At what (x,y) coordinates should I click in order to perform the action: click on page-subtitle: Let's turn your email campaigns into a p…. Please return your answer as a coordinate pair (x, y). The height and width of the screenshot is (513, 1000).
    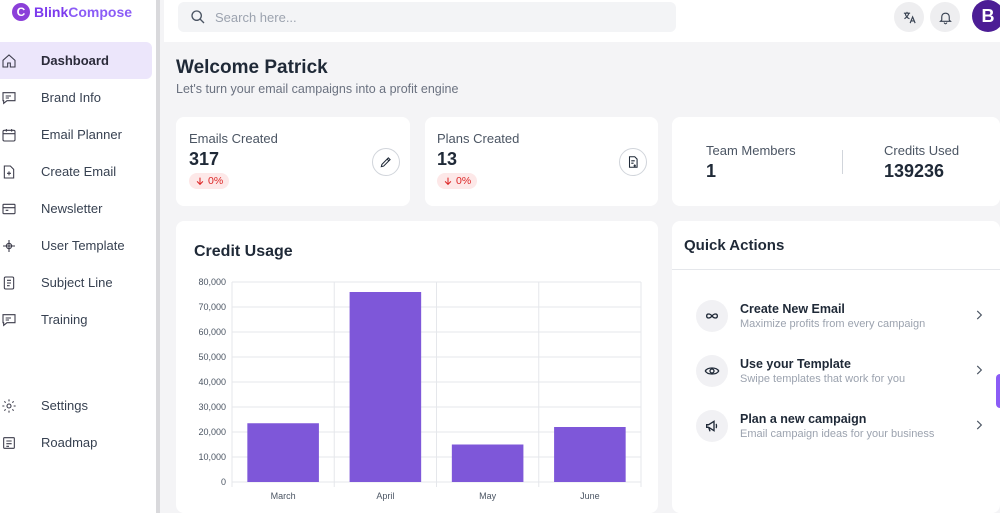
    Looking at the image, I should click on (317, 89).